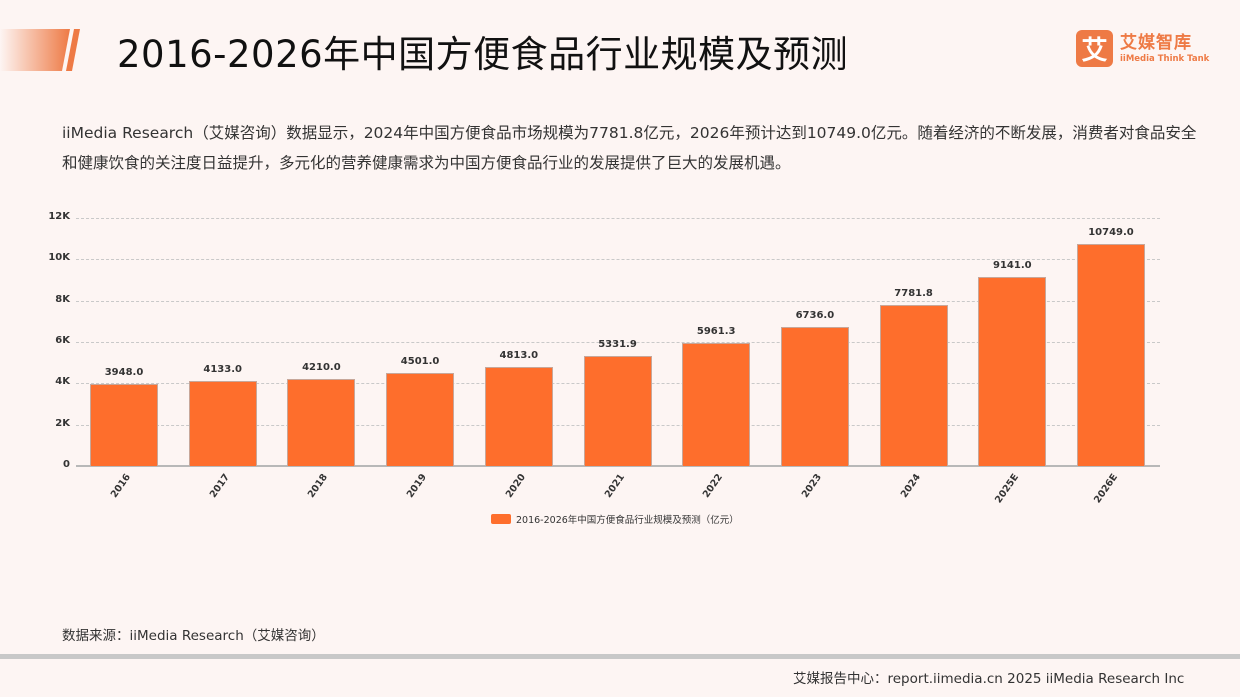 This screenshot has height=697, width=1240. I want to click on bar-2023, so click(814, 396).